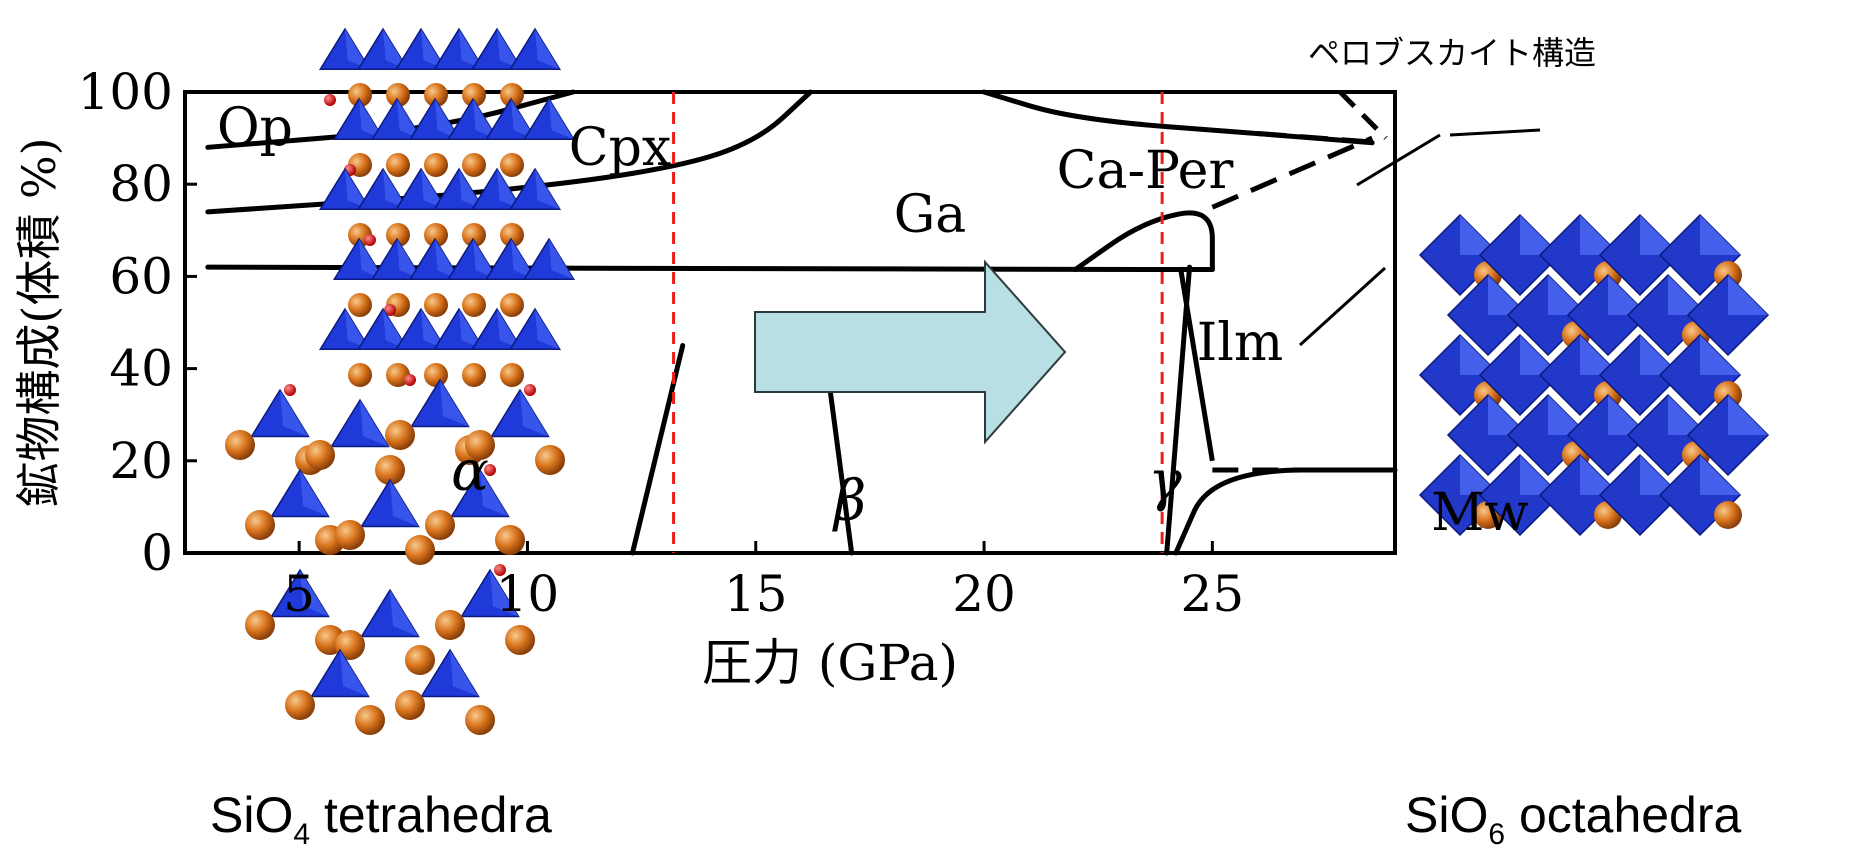 Image resolution: width=1849 pixels, height=861 pixels. Describe the element at coordinates (1165, 481) in the screenshot. I see `phase-label-: γ` at that location.